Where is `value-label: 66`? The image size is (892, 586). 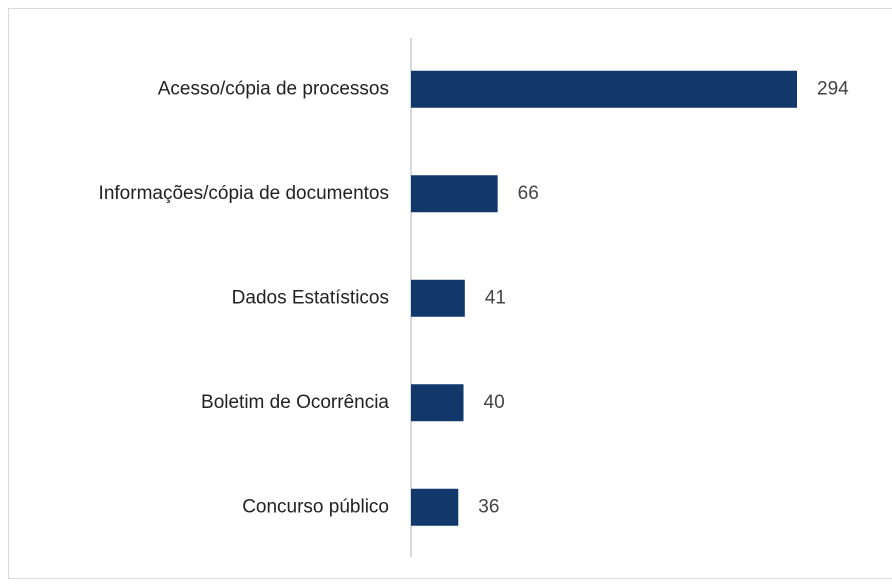 value-label: 66 is located at coordinates (528, 193).